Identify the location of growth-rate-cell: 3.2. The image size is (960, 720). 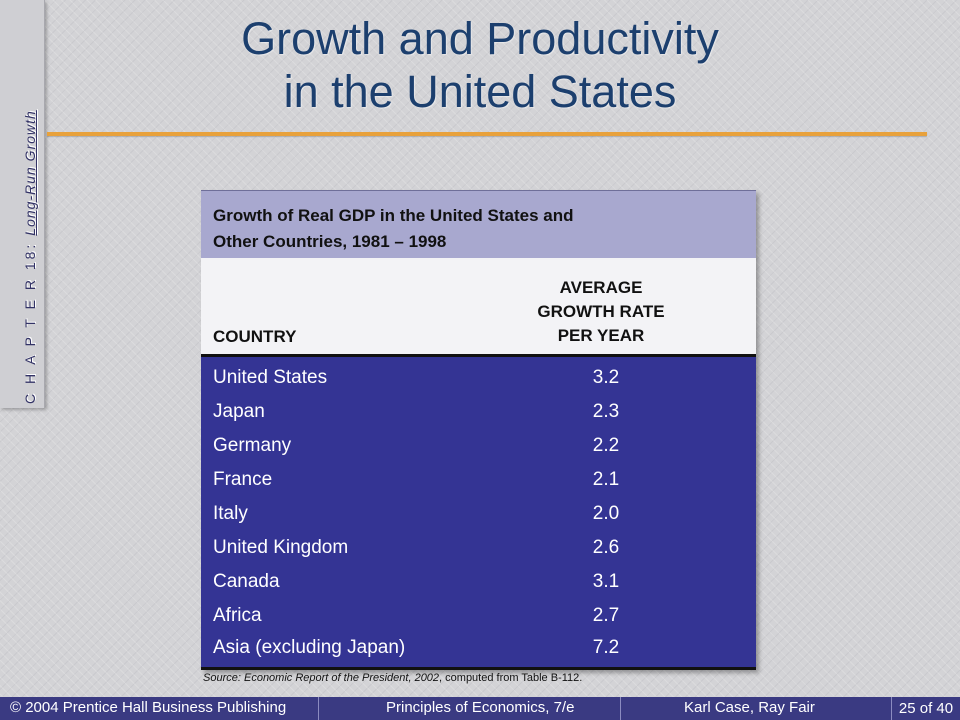
(606, 377).